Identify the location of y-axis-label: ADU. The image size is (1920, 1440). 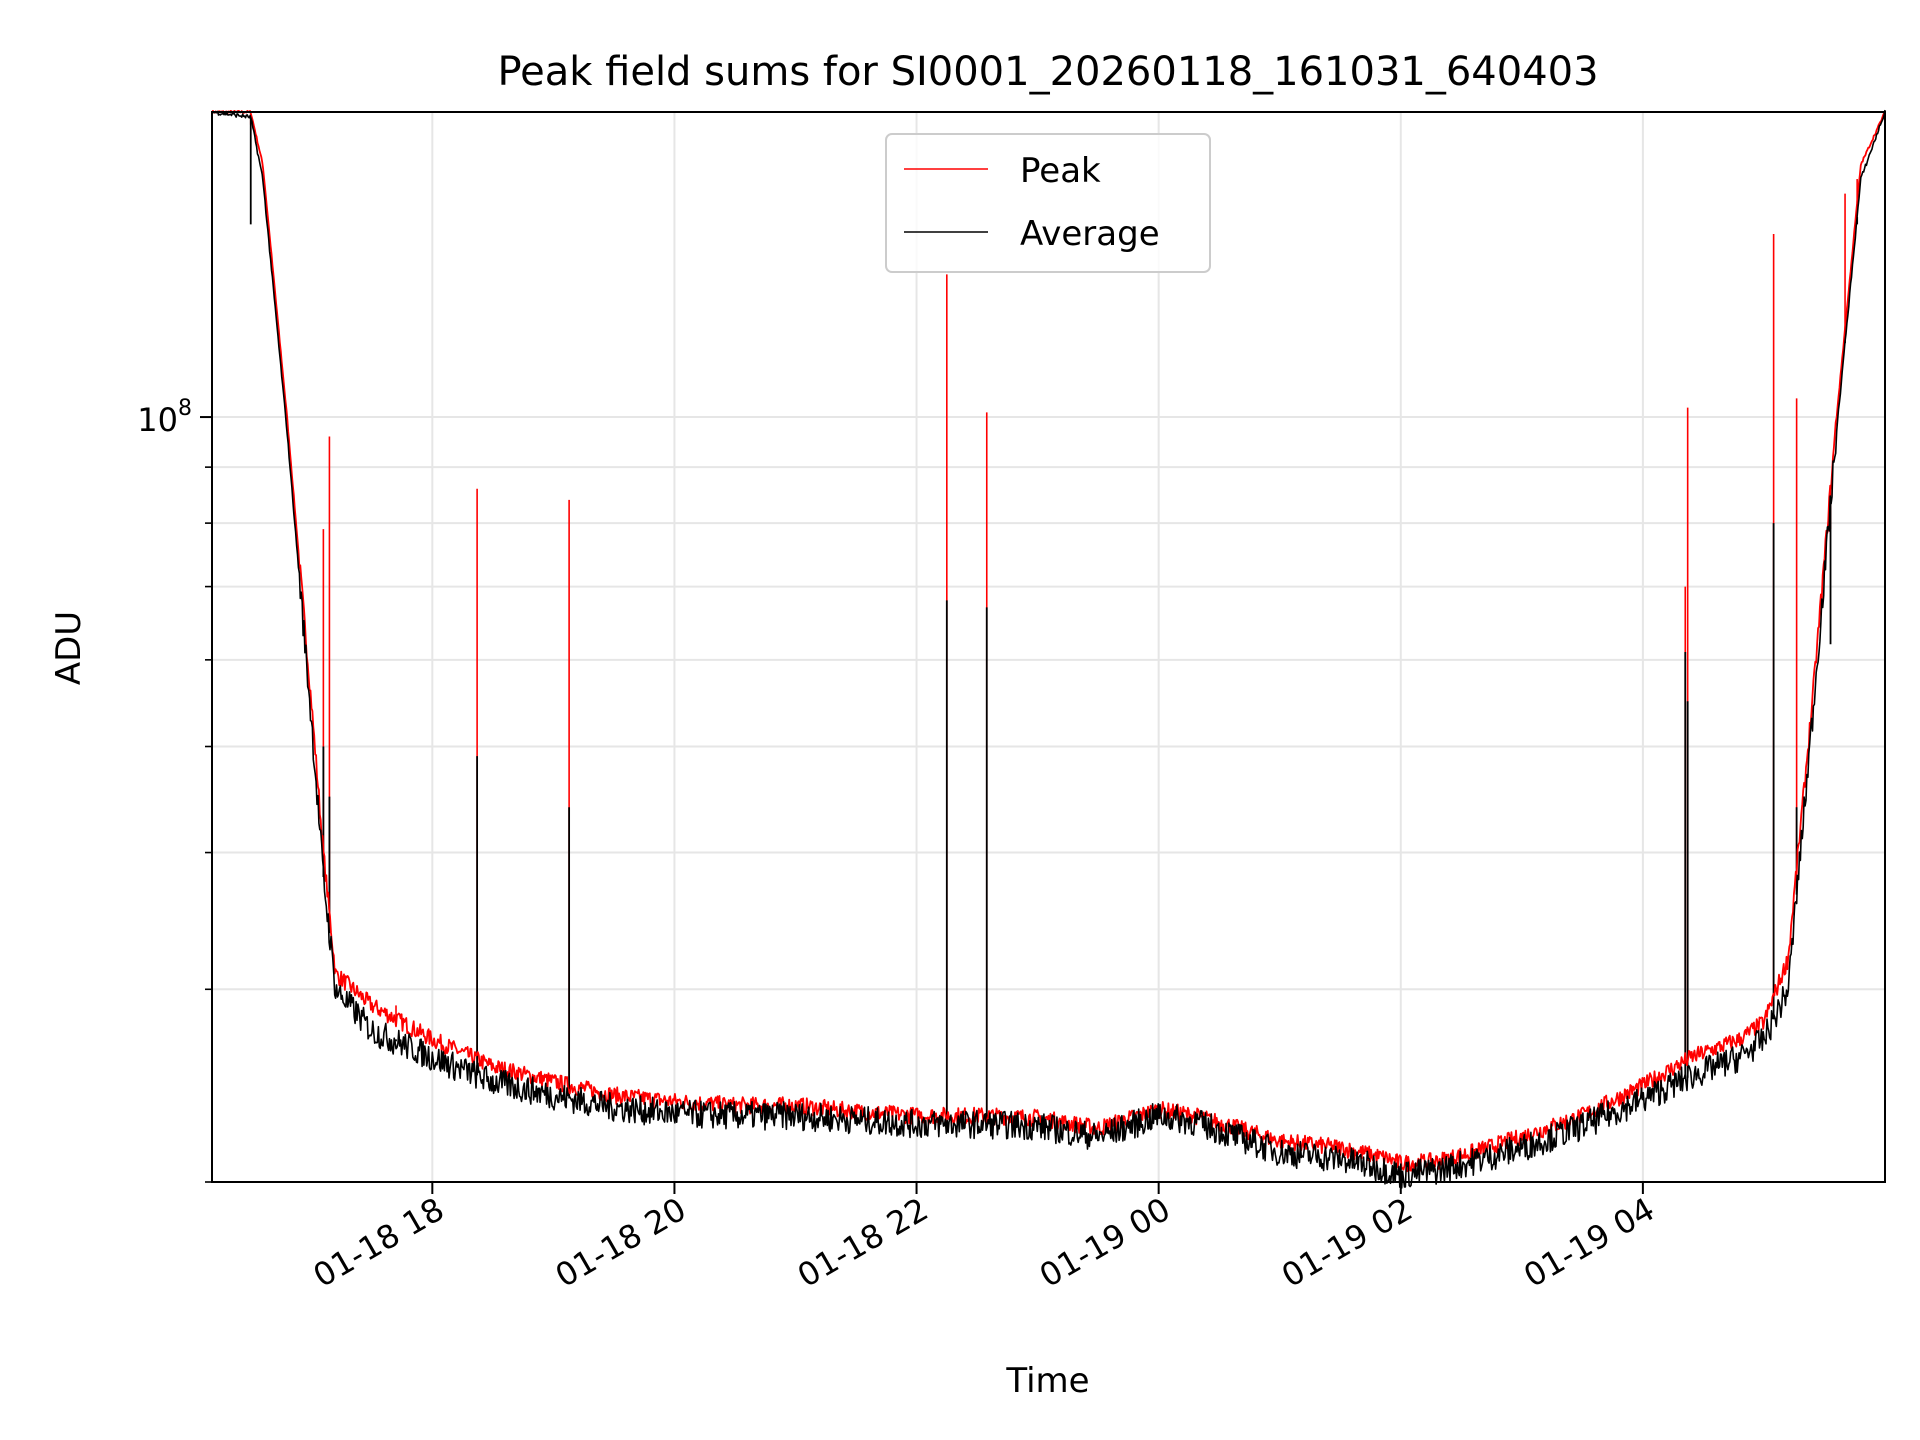
(69, 648).